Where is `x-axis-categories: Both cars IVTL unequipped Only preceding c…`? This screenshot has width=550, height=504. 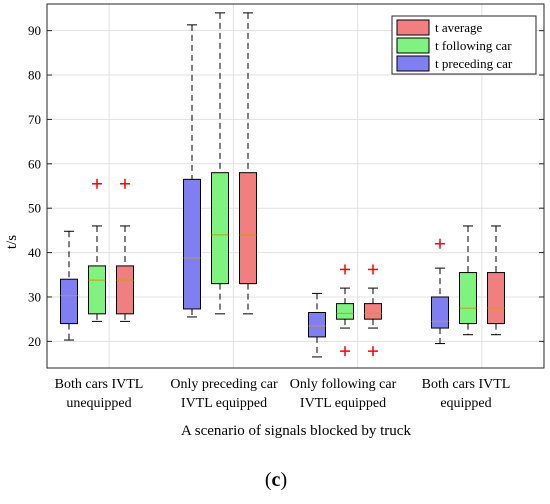
x-axis-categories: Both cars IVTL unequipped Only preceding c… is located at coordinates (283, 394).